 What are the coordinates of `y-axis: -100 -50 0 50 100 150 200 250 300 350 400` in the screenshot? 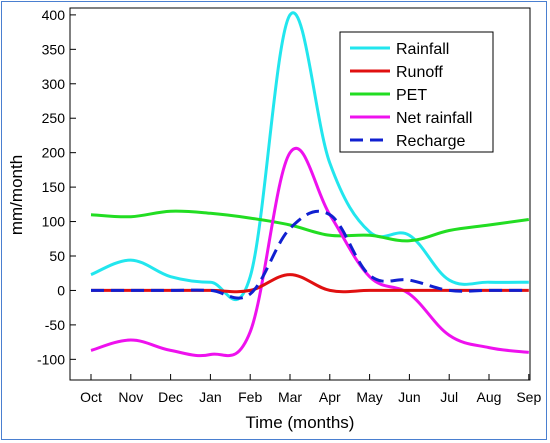 It's located at (56, 187).